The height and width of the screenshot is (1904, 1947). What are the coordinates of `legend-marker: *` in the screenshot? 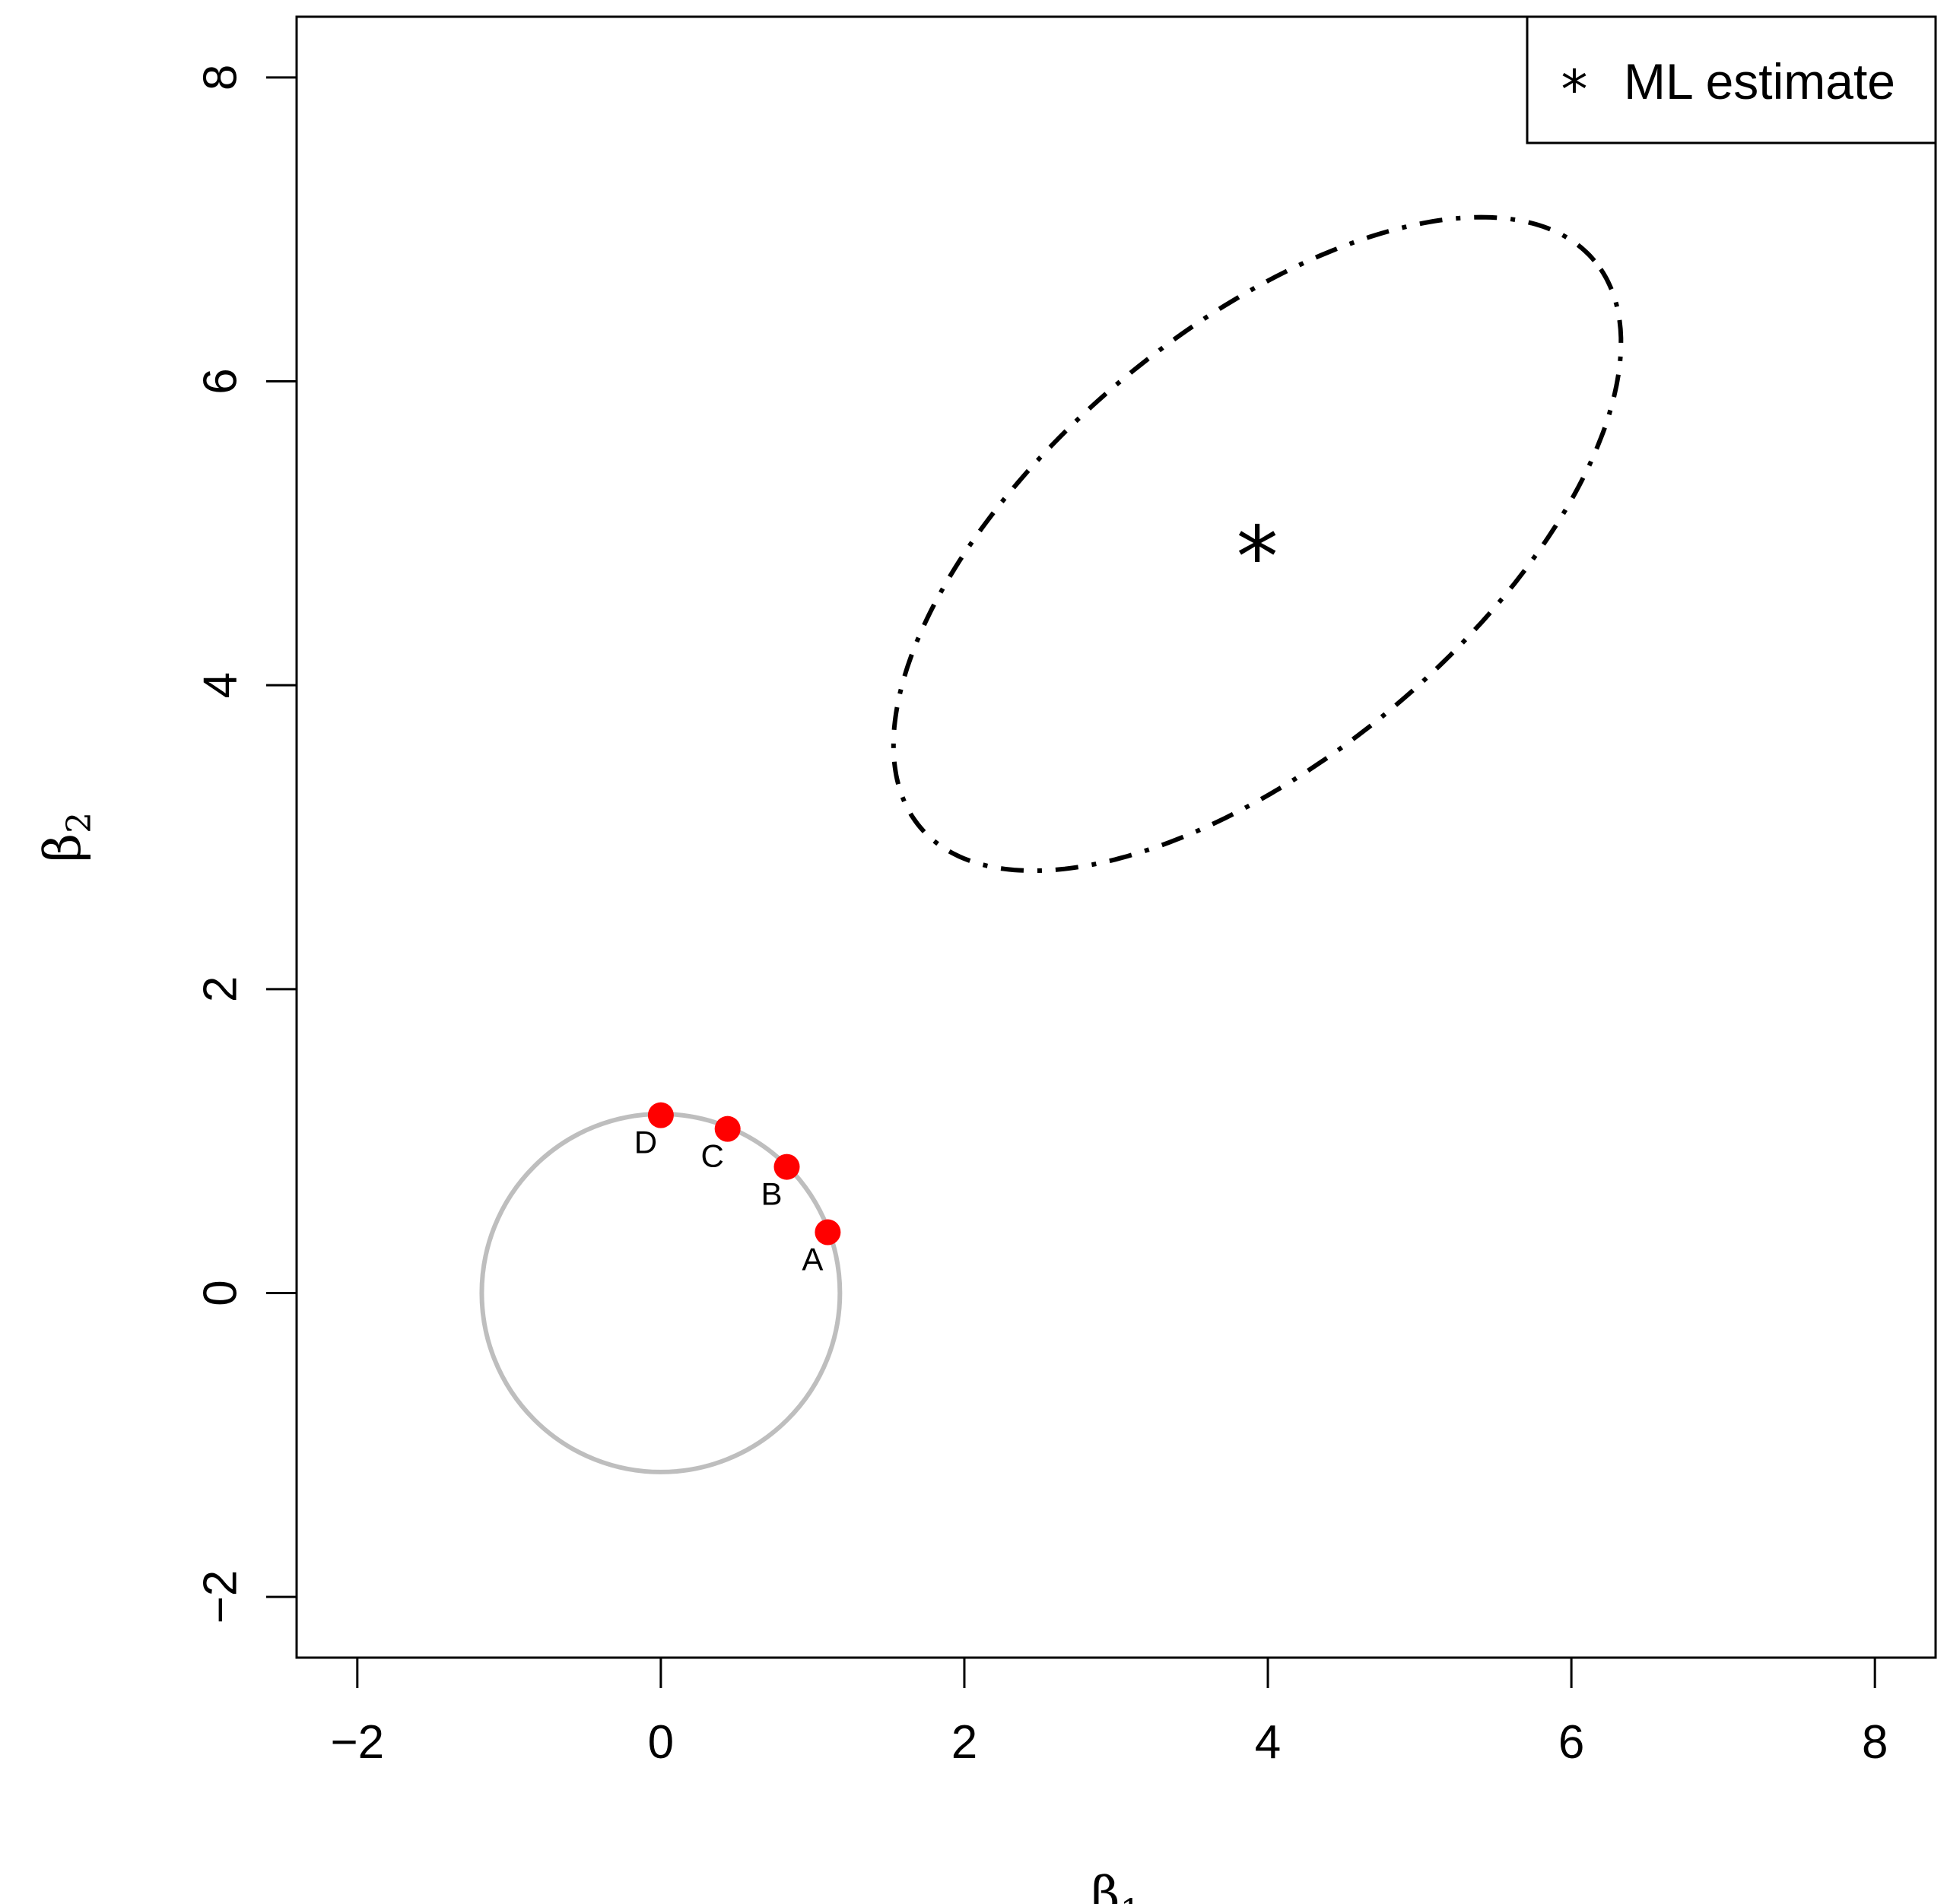 It's located at (1574, 90).